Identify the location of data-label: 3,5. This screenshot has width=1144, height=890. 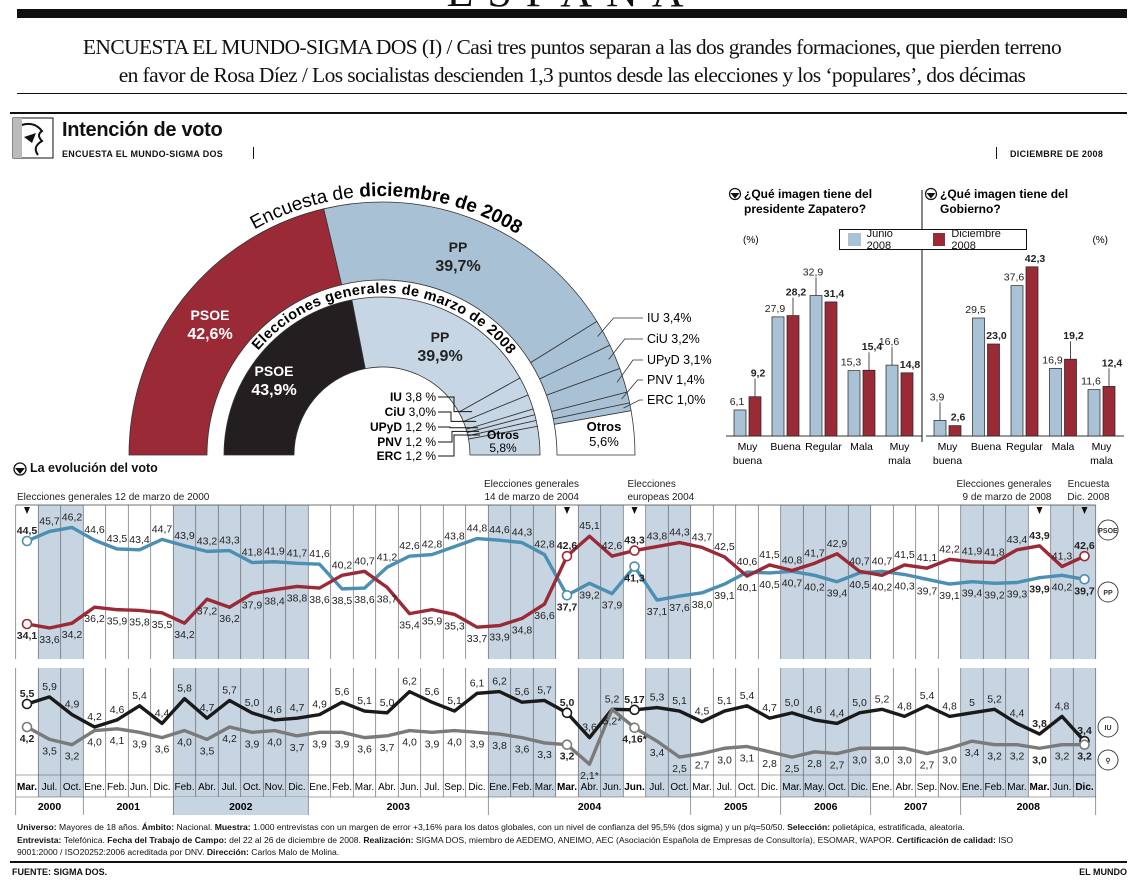
(49, 751).